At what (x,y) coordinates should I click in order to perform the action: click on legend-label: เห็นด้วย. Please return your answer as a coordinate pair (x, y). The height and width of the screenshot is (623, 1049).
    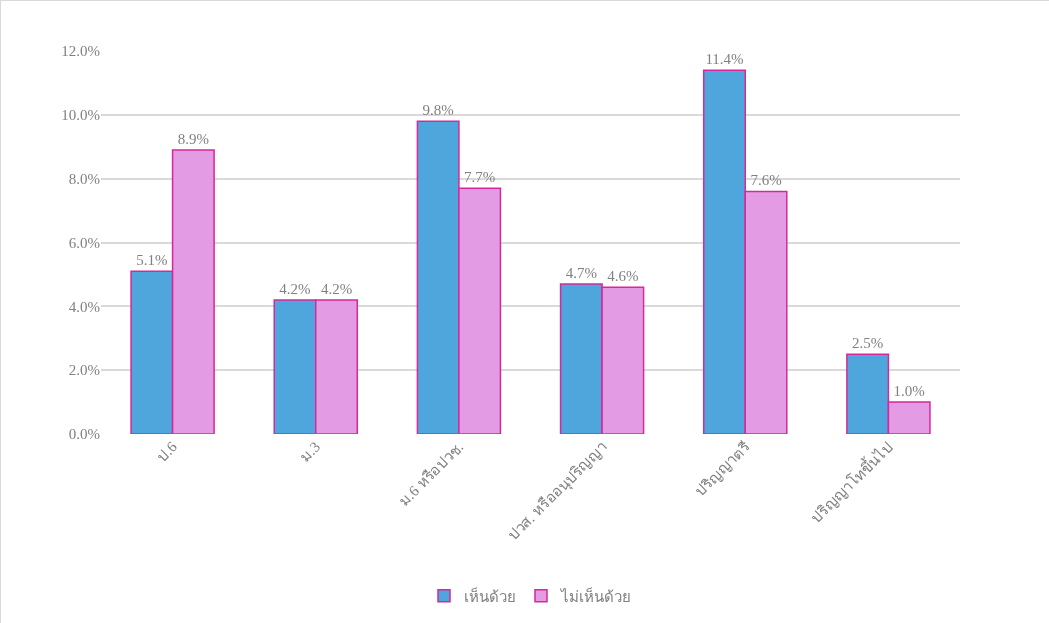
    Looking at the image, I should click on (490, 596).